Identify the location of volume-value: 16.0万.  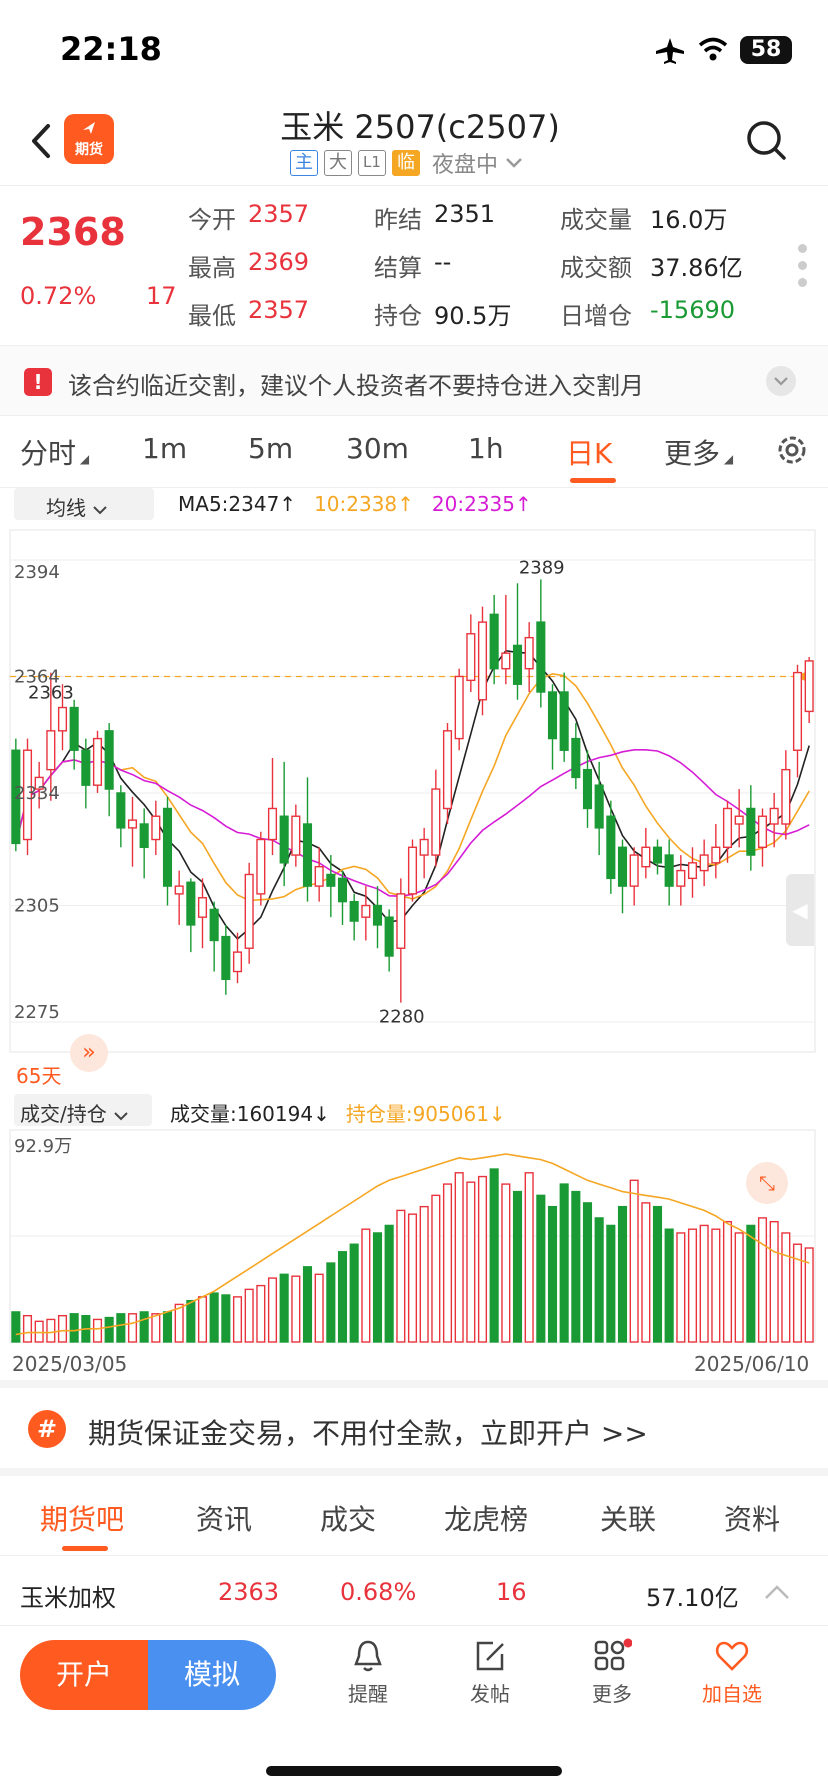
(689, 220).